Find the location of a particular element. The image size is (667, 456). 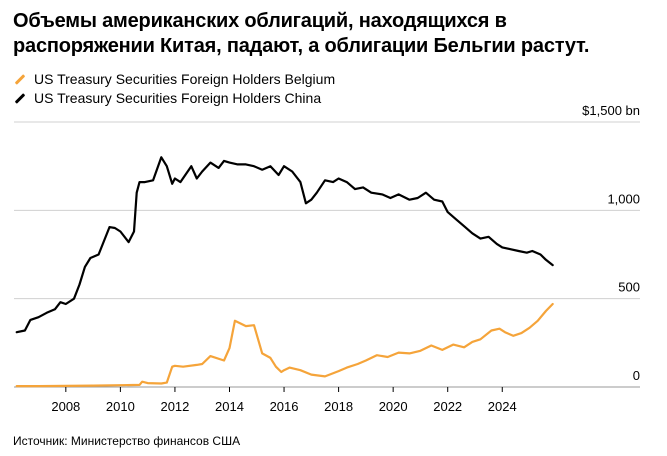

source-note: Источник: Министерство финансов США is located at coordinates (127, 441).